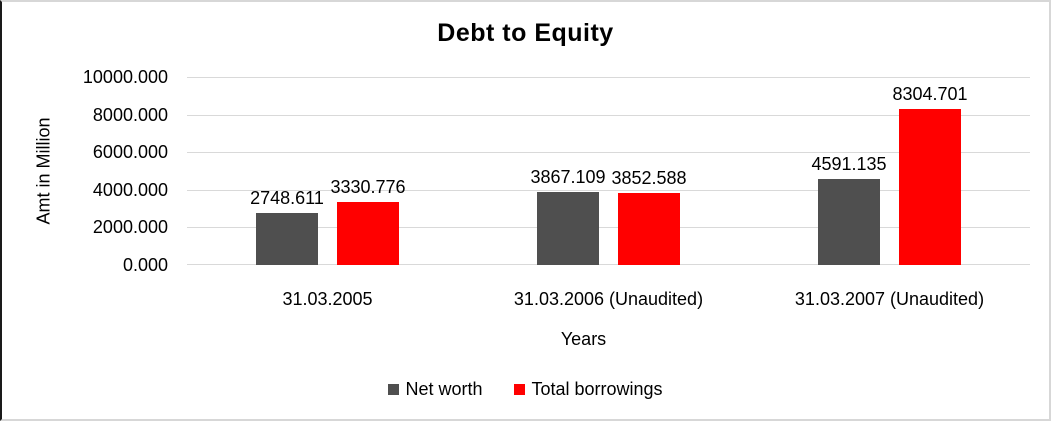  Describe the element at coordinates (125, 77) in the screenshot. I see `y-tick-label: 10000.000` at that location.